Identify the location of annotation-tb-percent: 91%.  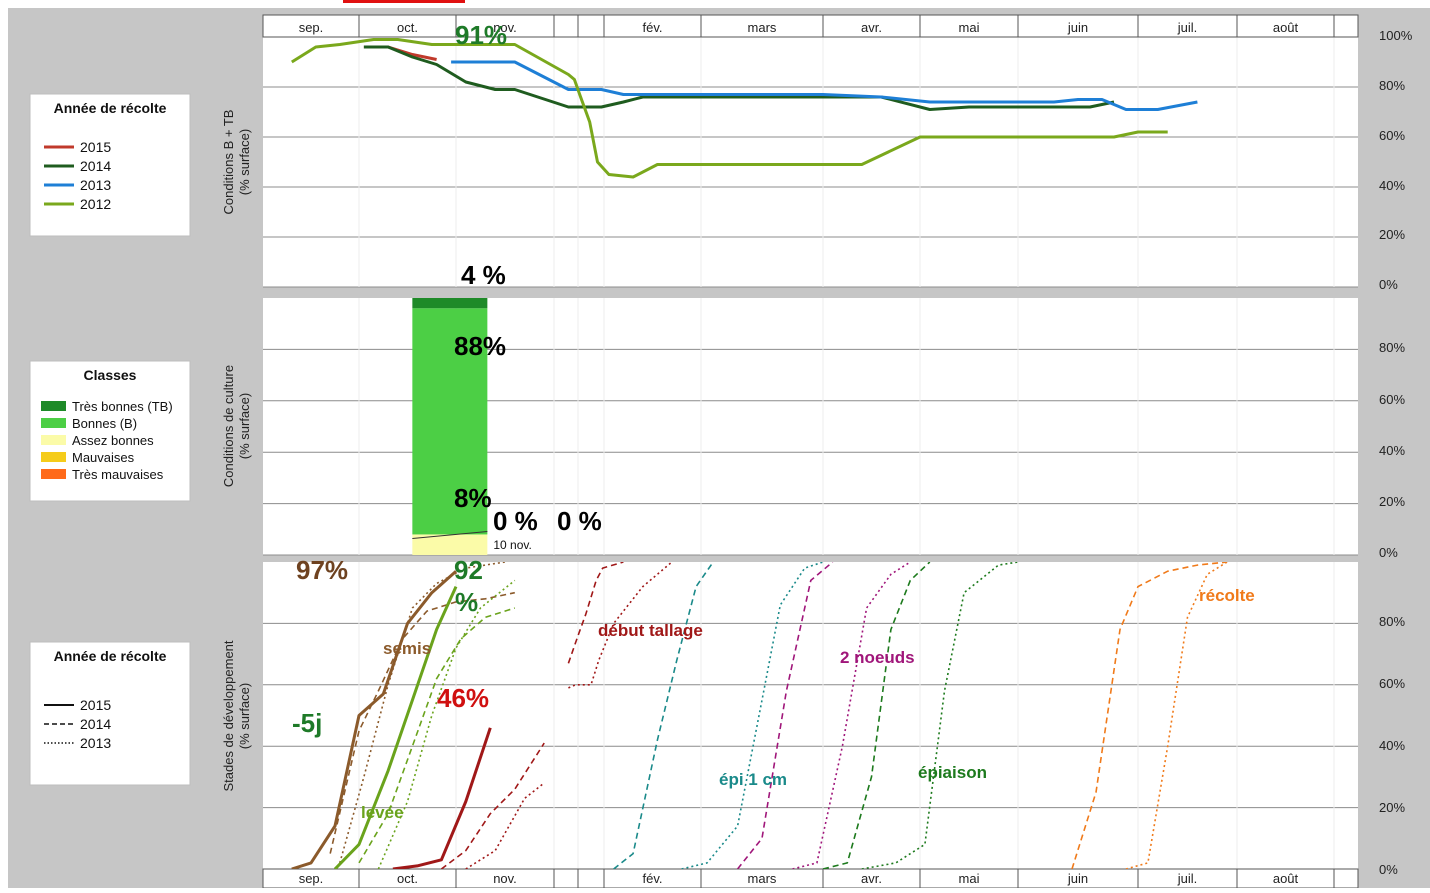
(481, 35).